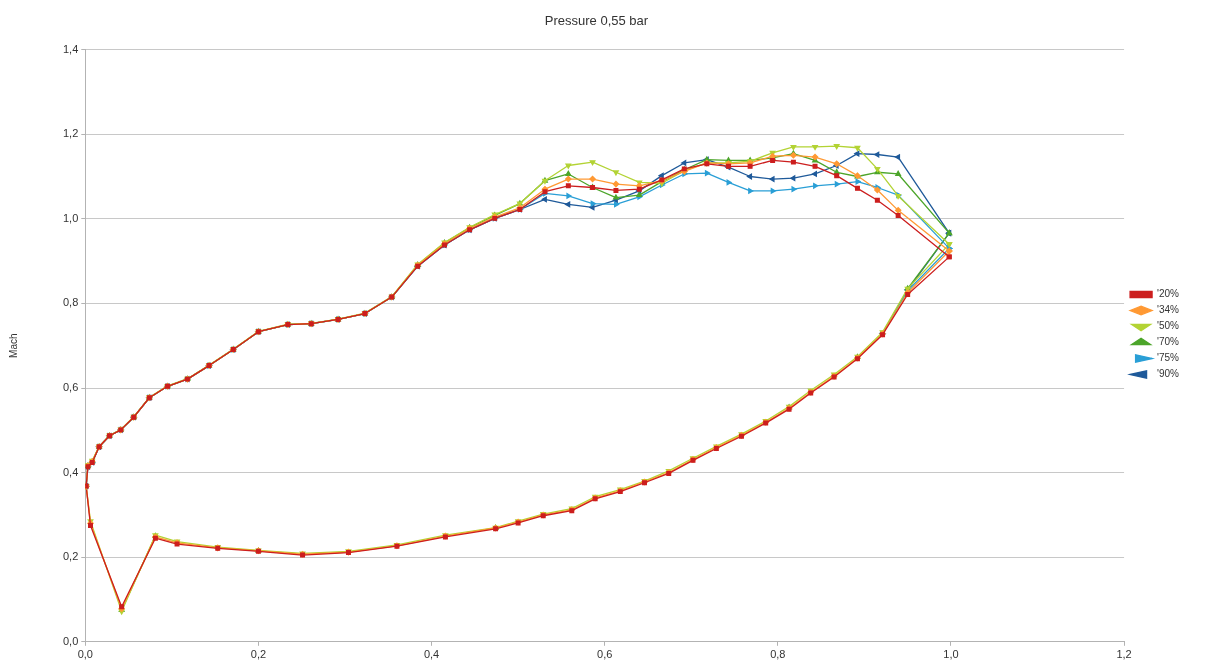 The width and height of the screenshot is (1209, 671). I want to click on legend-label: '34%, so click(1168, 310).